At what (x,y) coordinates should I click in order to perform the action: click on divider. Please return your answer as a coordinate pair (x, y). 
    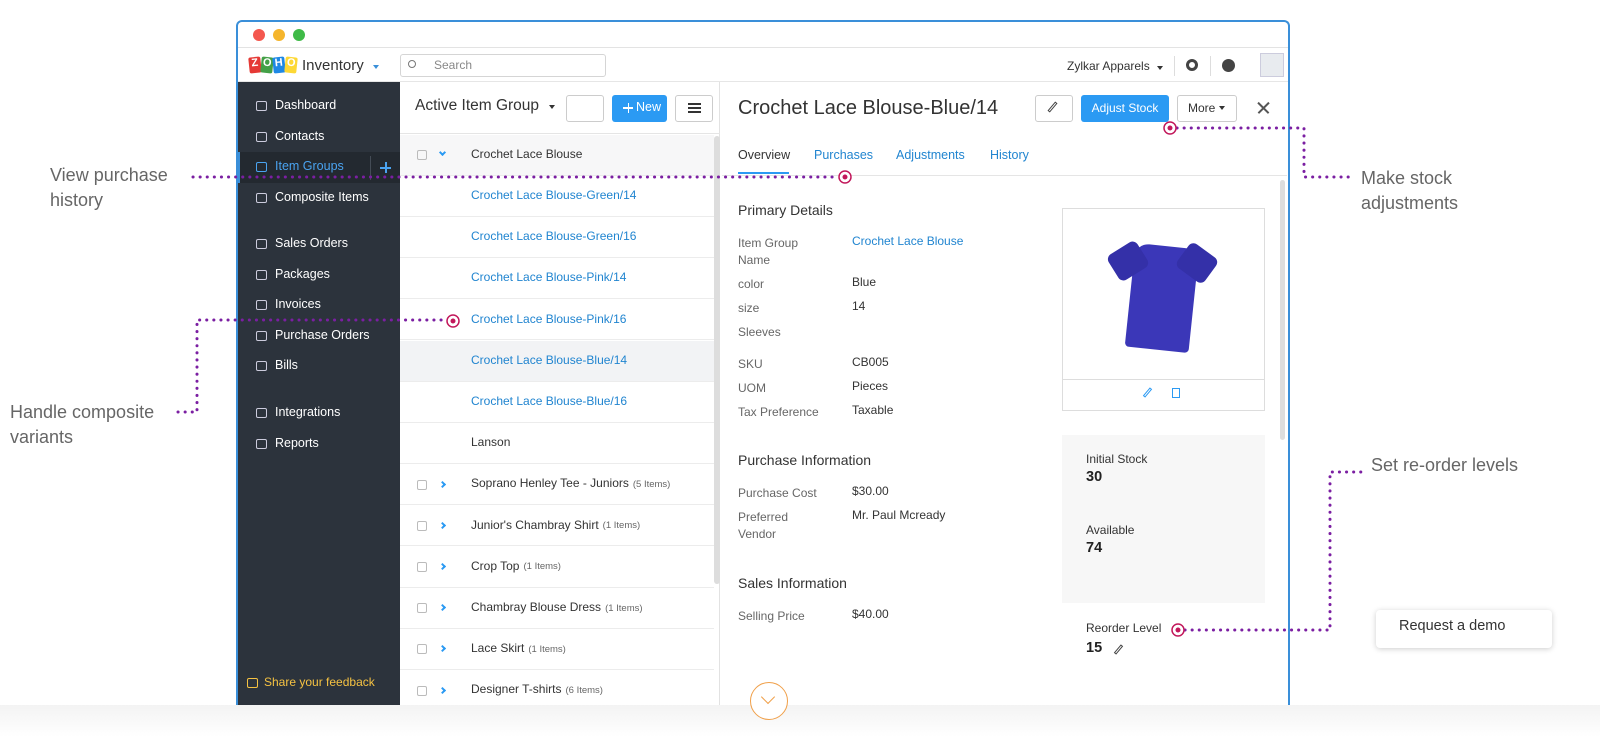
    Looking at the image, I should click on (1174, 66).